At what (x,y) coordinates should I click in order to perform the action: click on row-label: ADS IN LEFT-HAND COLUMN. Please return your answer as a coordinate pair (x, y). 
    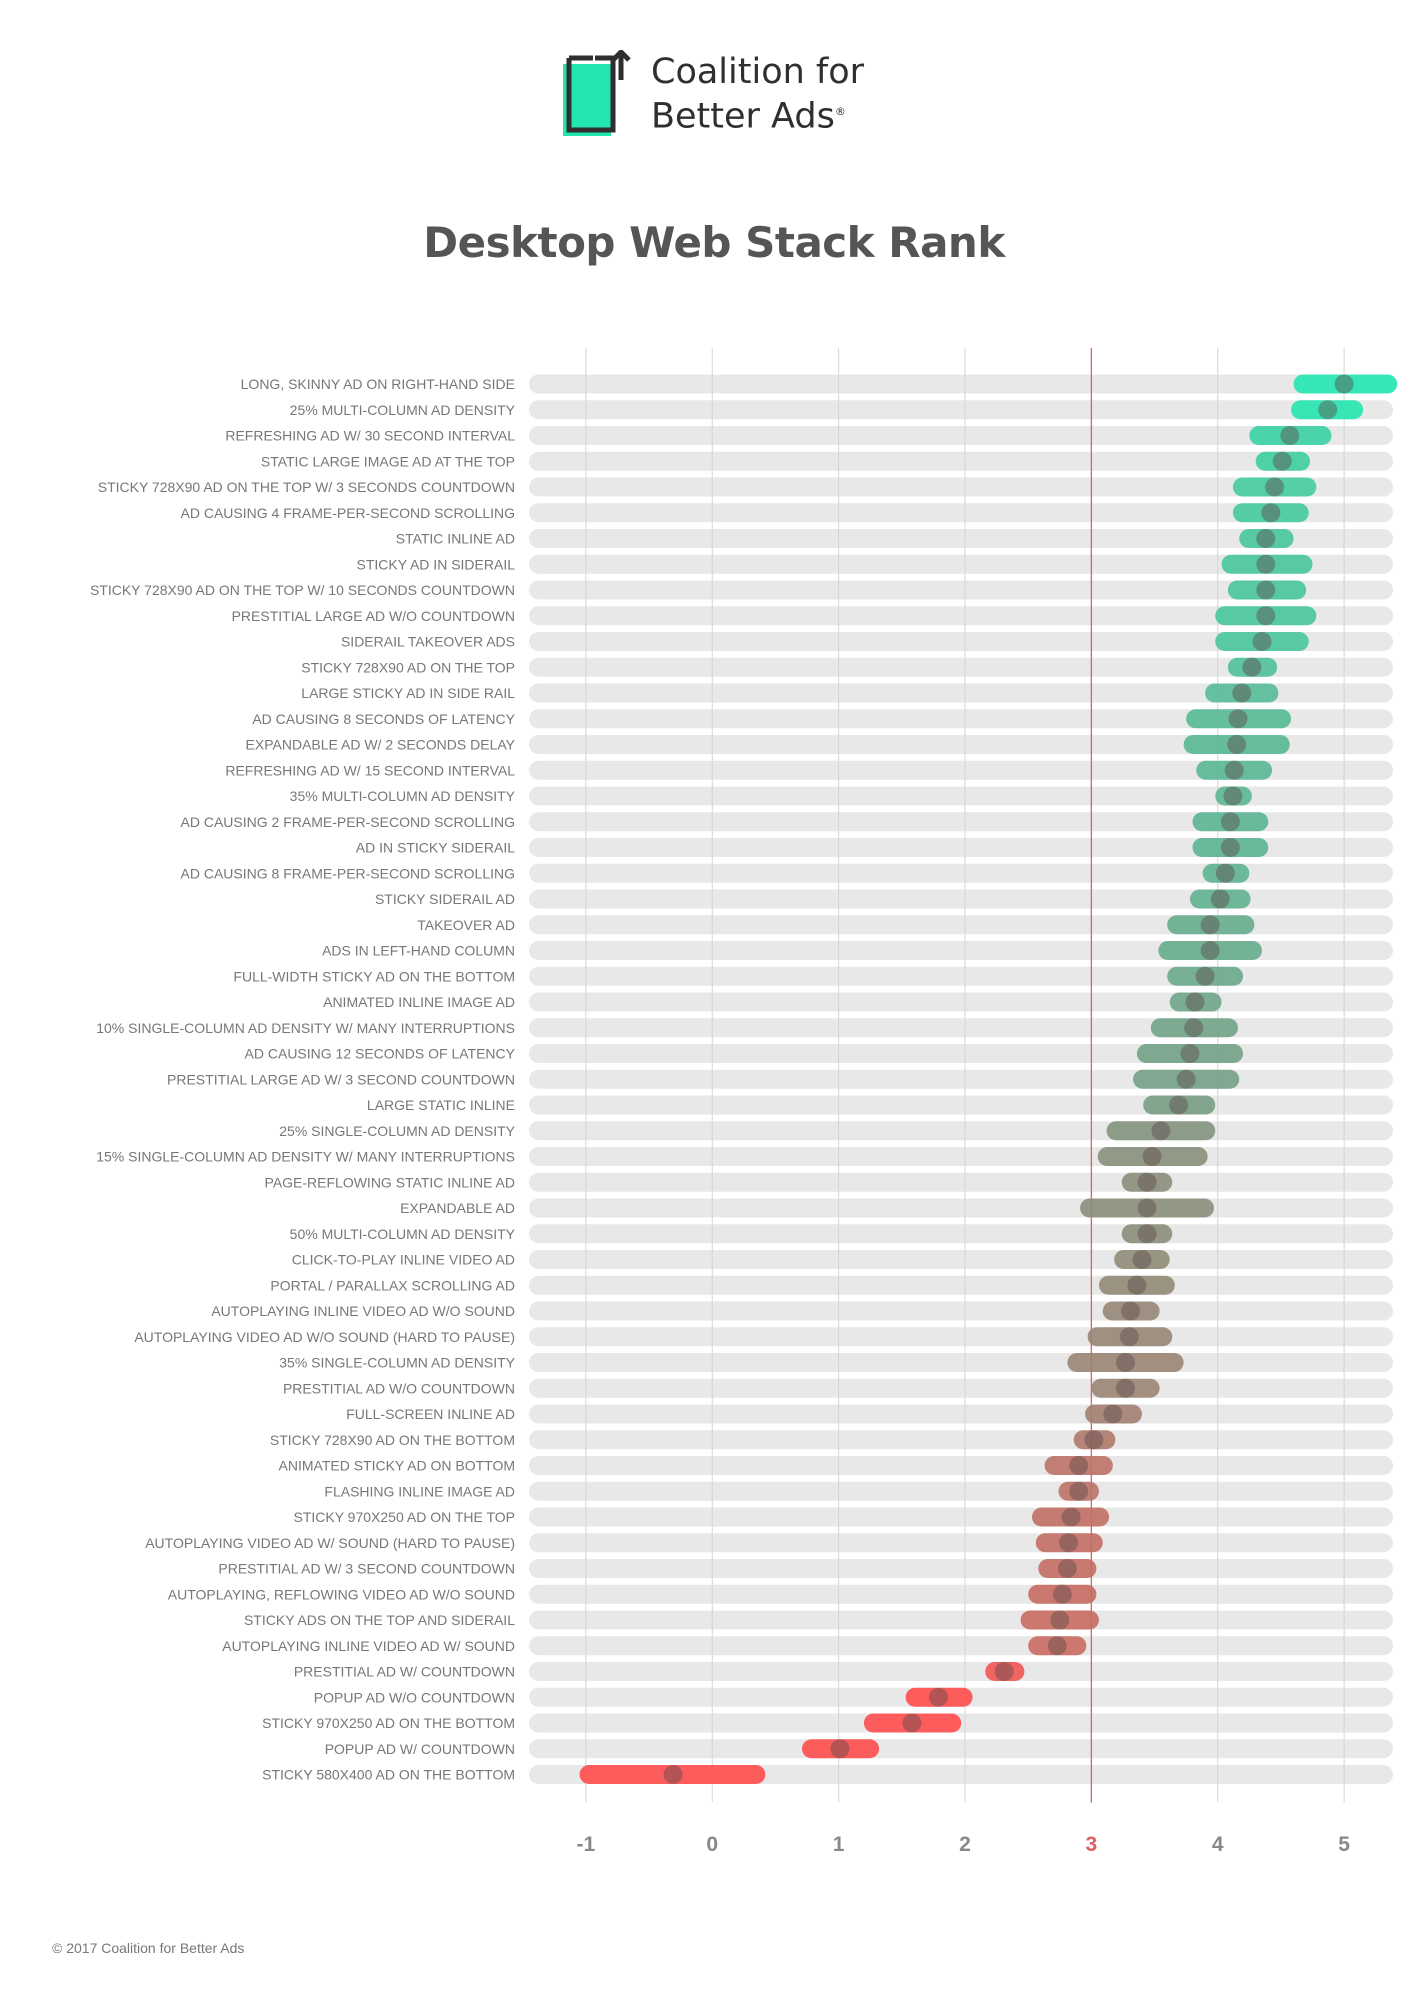
    Looking at the image, I should click on (418, 951).